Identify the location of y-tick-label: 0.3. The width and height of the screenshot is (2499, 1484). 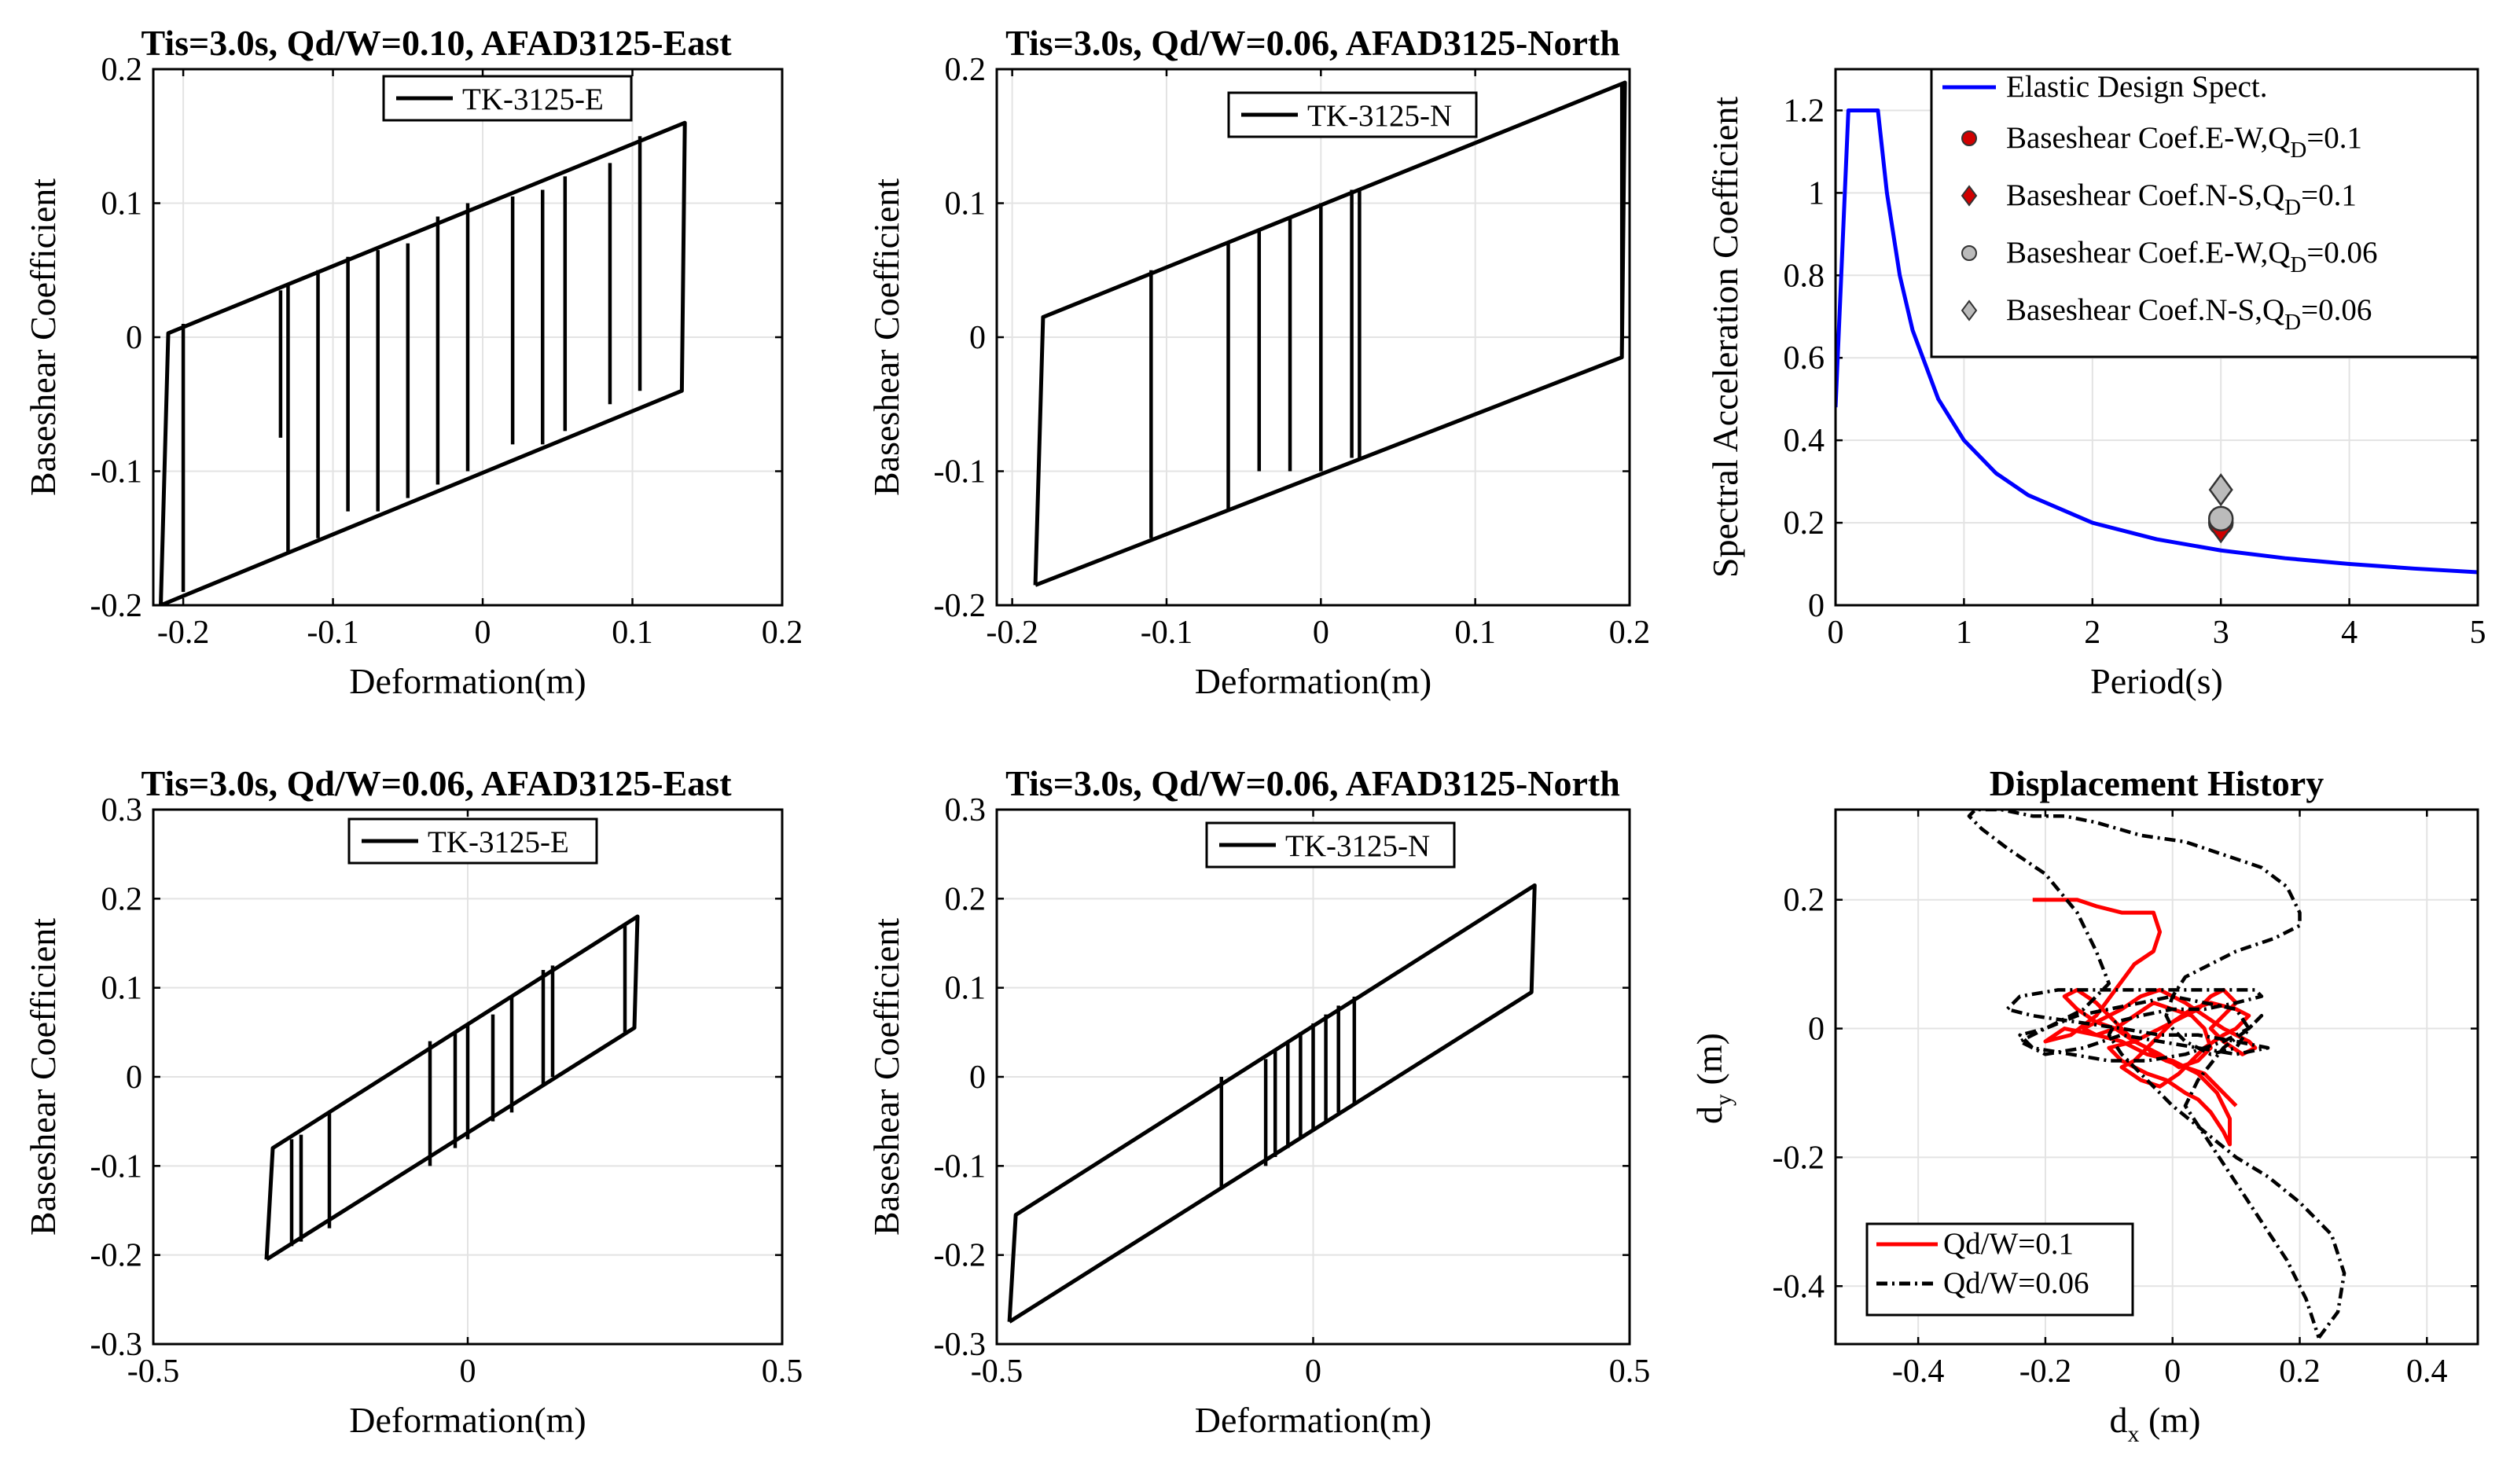
(122, 810).